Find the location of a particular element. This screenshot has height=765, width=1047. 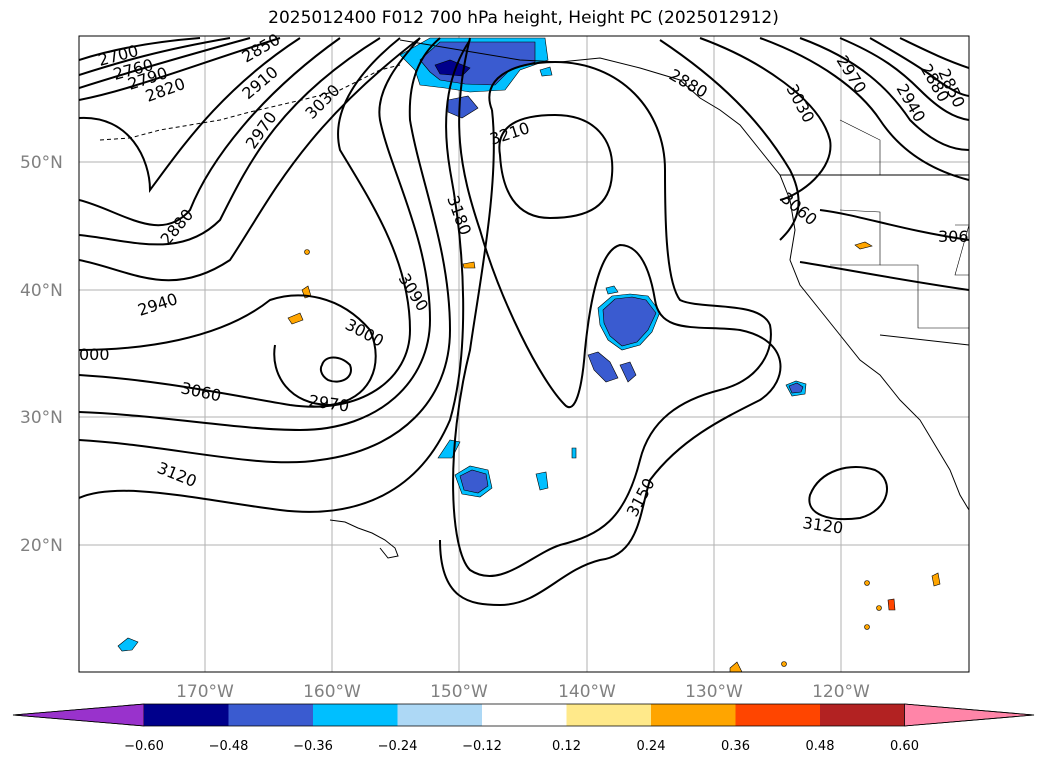

cb-tick-5: −0.12 is located at coordinates (482, 746).